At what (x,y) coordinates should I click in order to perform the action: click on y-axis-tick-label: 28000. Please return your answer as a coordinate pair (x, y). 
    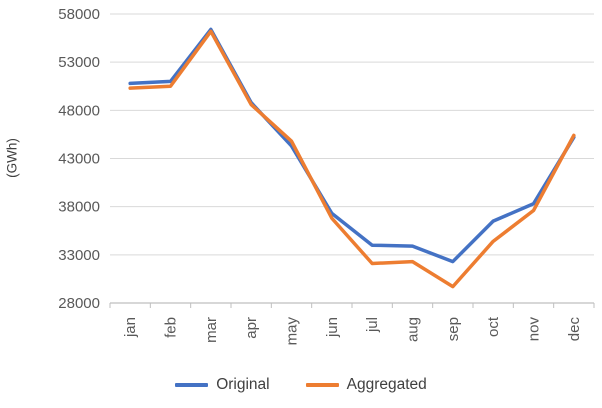
    Looking at the image, I should click on (79, 303).